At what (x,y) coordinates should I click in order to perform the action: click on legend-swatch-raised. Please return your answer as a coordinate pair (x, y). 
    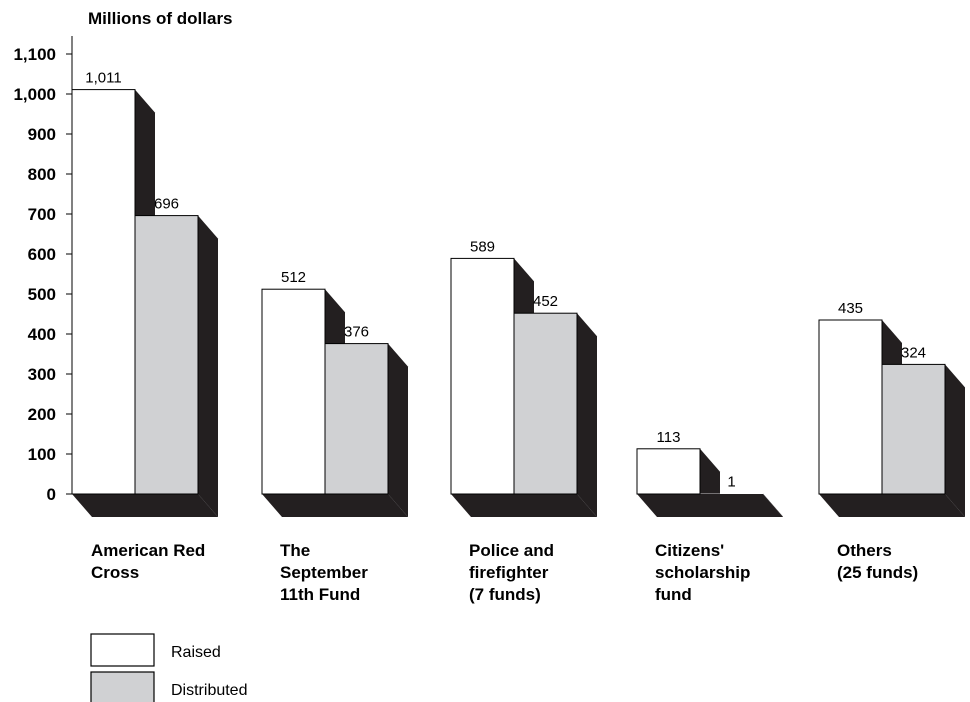
    Looking at the image, I should click on (122, 650).